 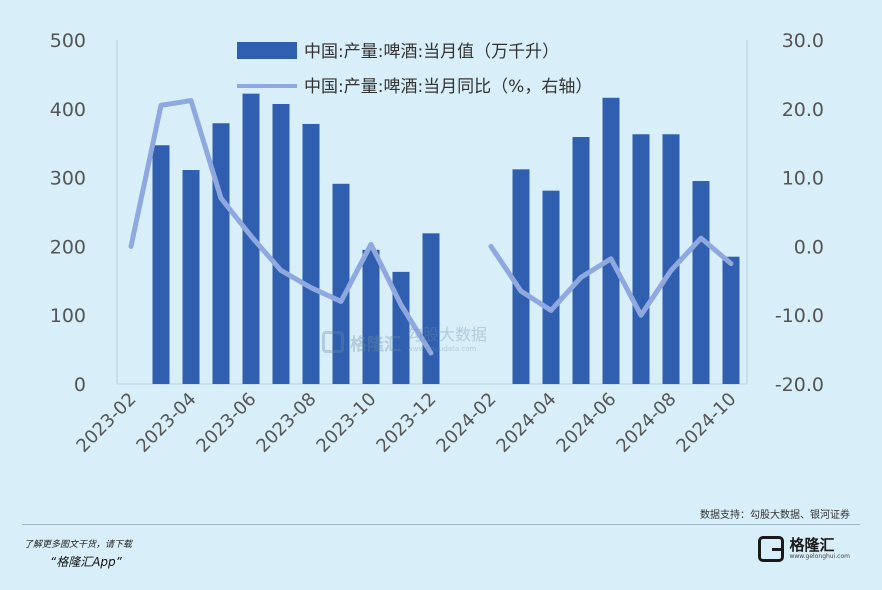 What do you see at coordinates (405, 340) in the screenshot?
I see `watermark: 格隆汇 勾股大数据 www.gogudata.com` at bounding box center [405, 340].